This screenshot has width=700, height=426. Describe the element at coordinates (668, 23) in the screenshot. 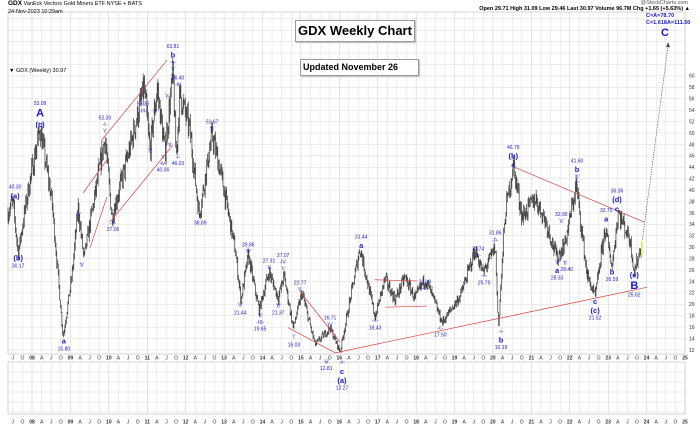

I see `target-c-1618a: C=1.618A=111.50` at that location.